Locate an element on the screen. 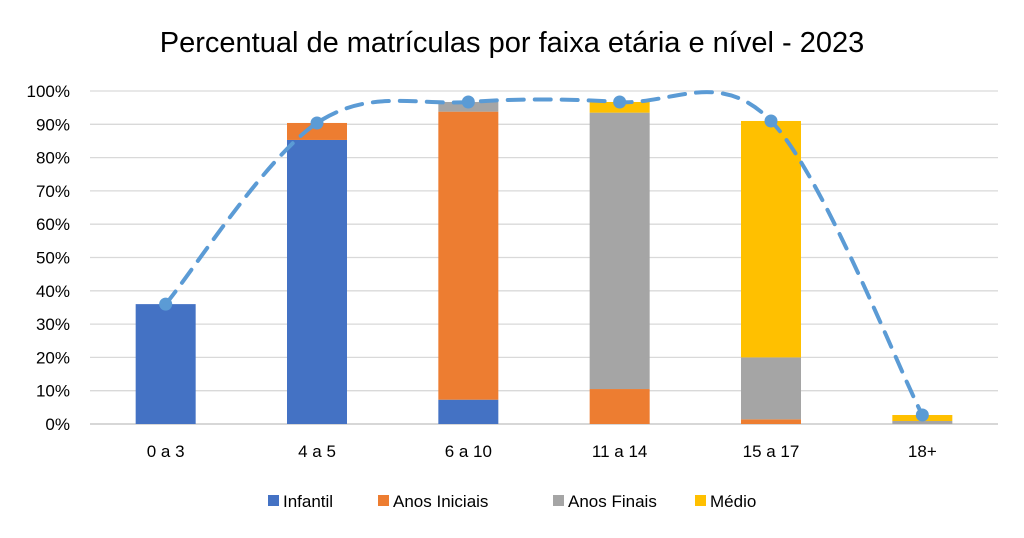 This screenshot has width=1024, height=538. x-axis-ticks: 0 a 3 4 a 5 6 a 10 11 a 14 15 a 17 18+ is located at coordinates (542, 451).